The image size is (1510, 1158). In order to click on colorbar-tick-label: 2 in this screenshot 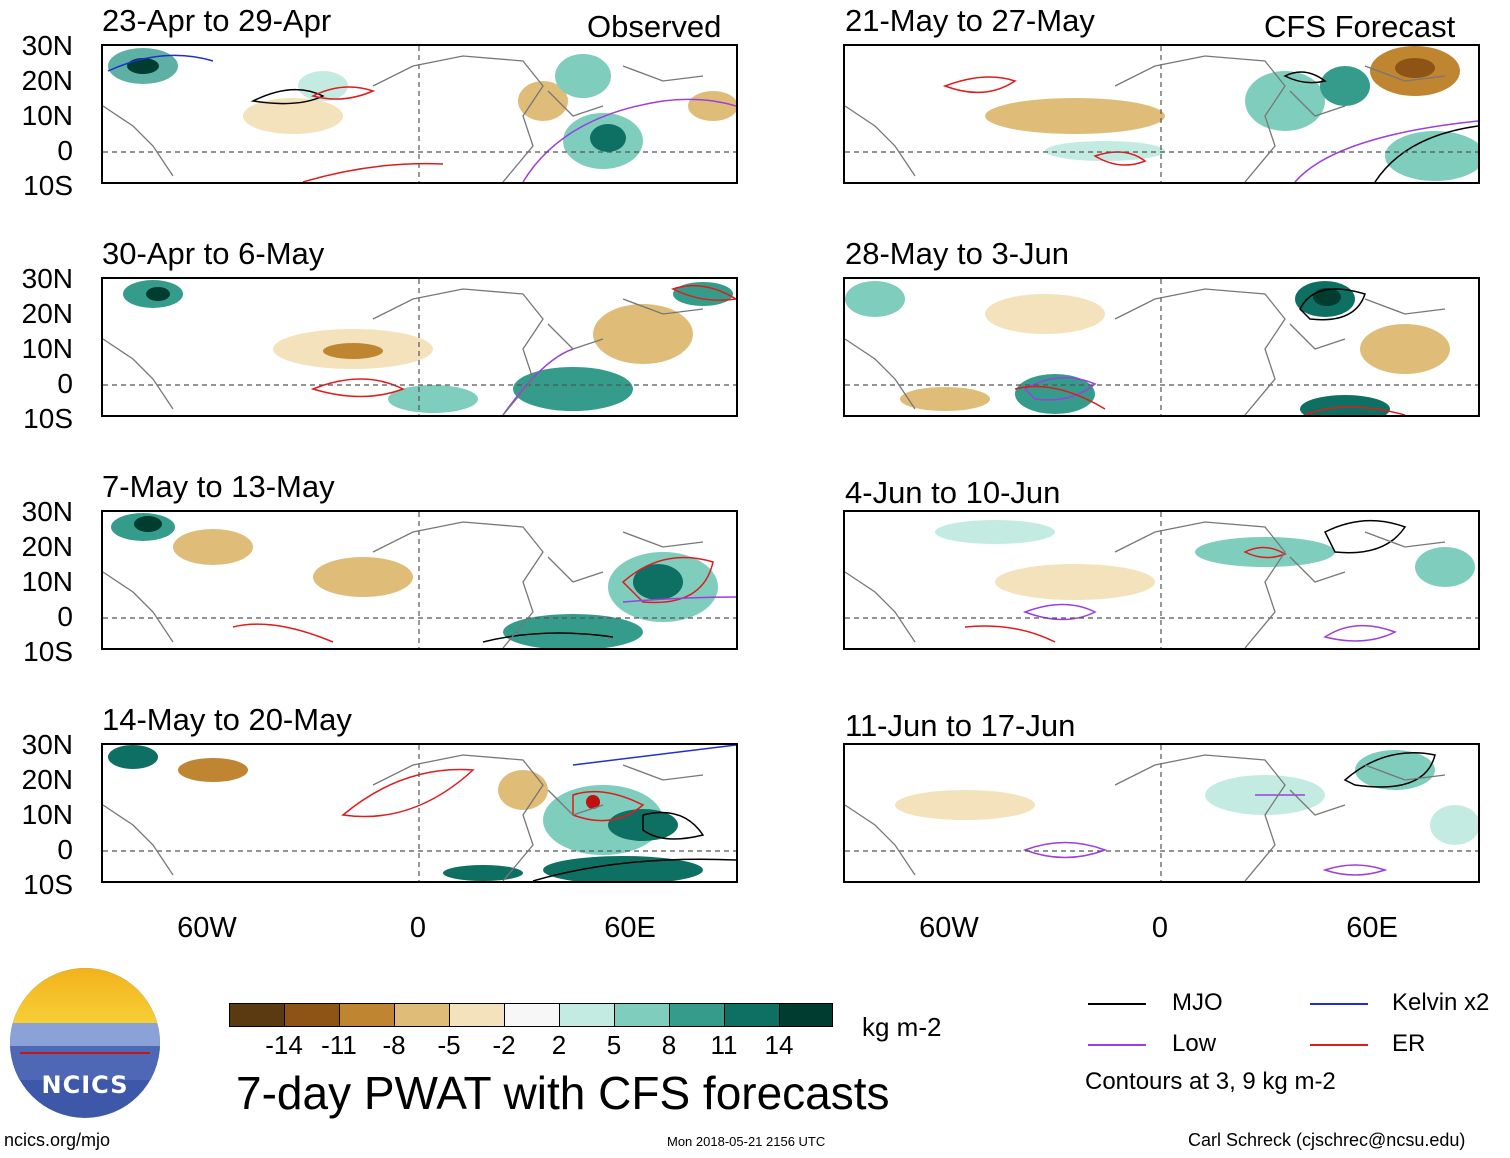, I will do `click(559, 1045)`.